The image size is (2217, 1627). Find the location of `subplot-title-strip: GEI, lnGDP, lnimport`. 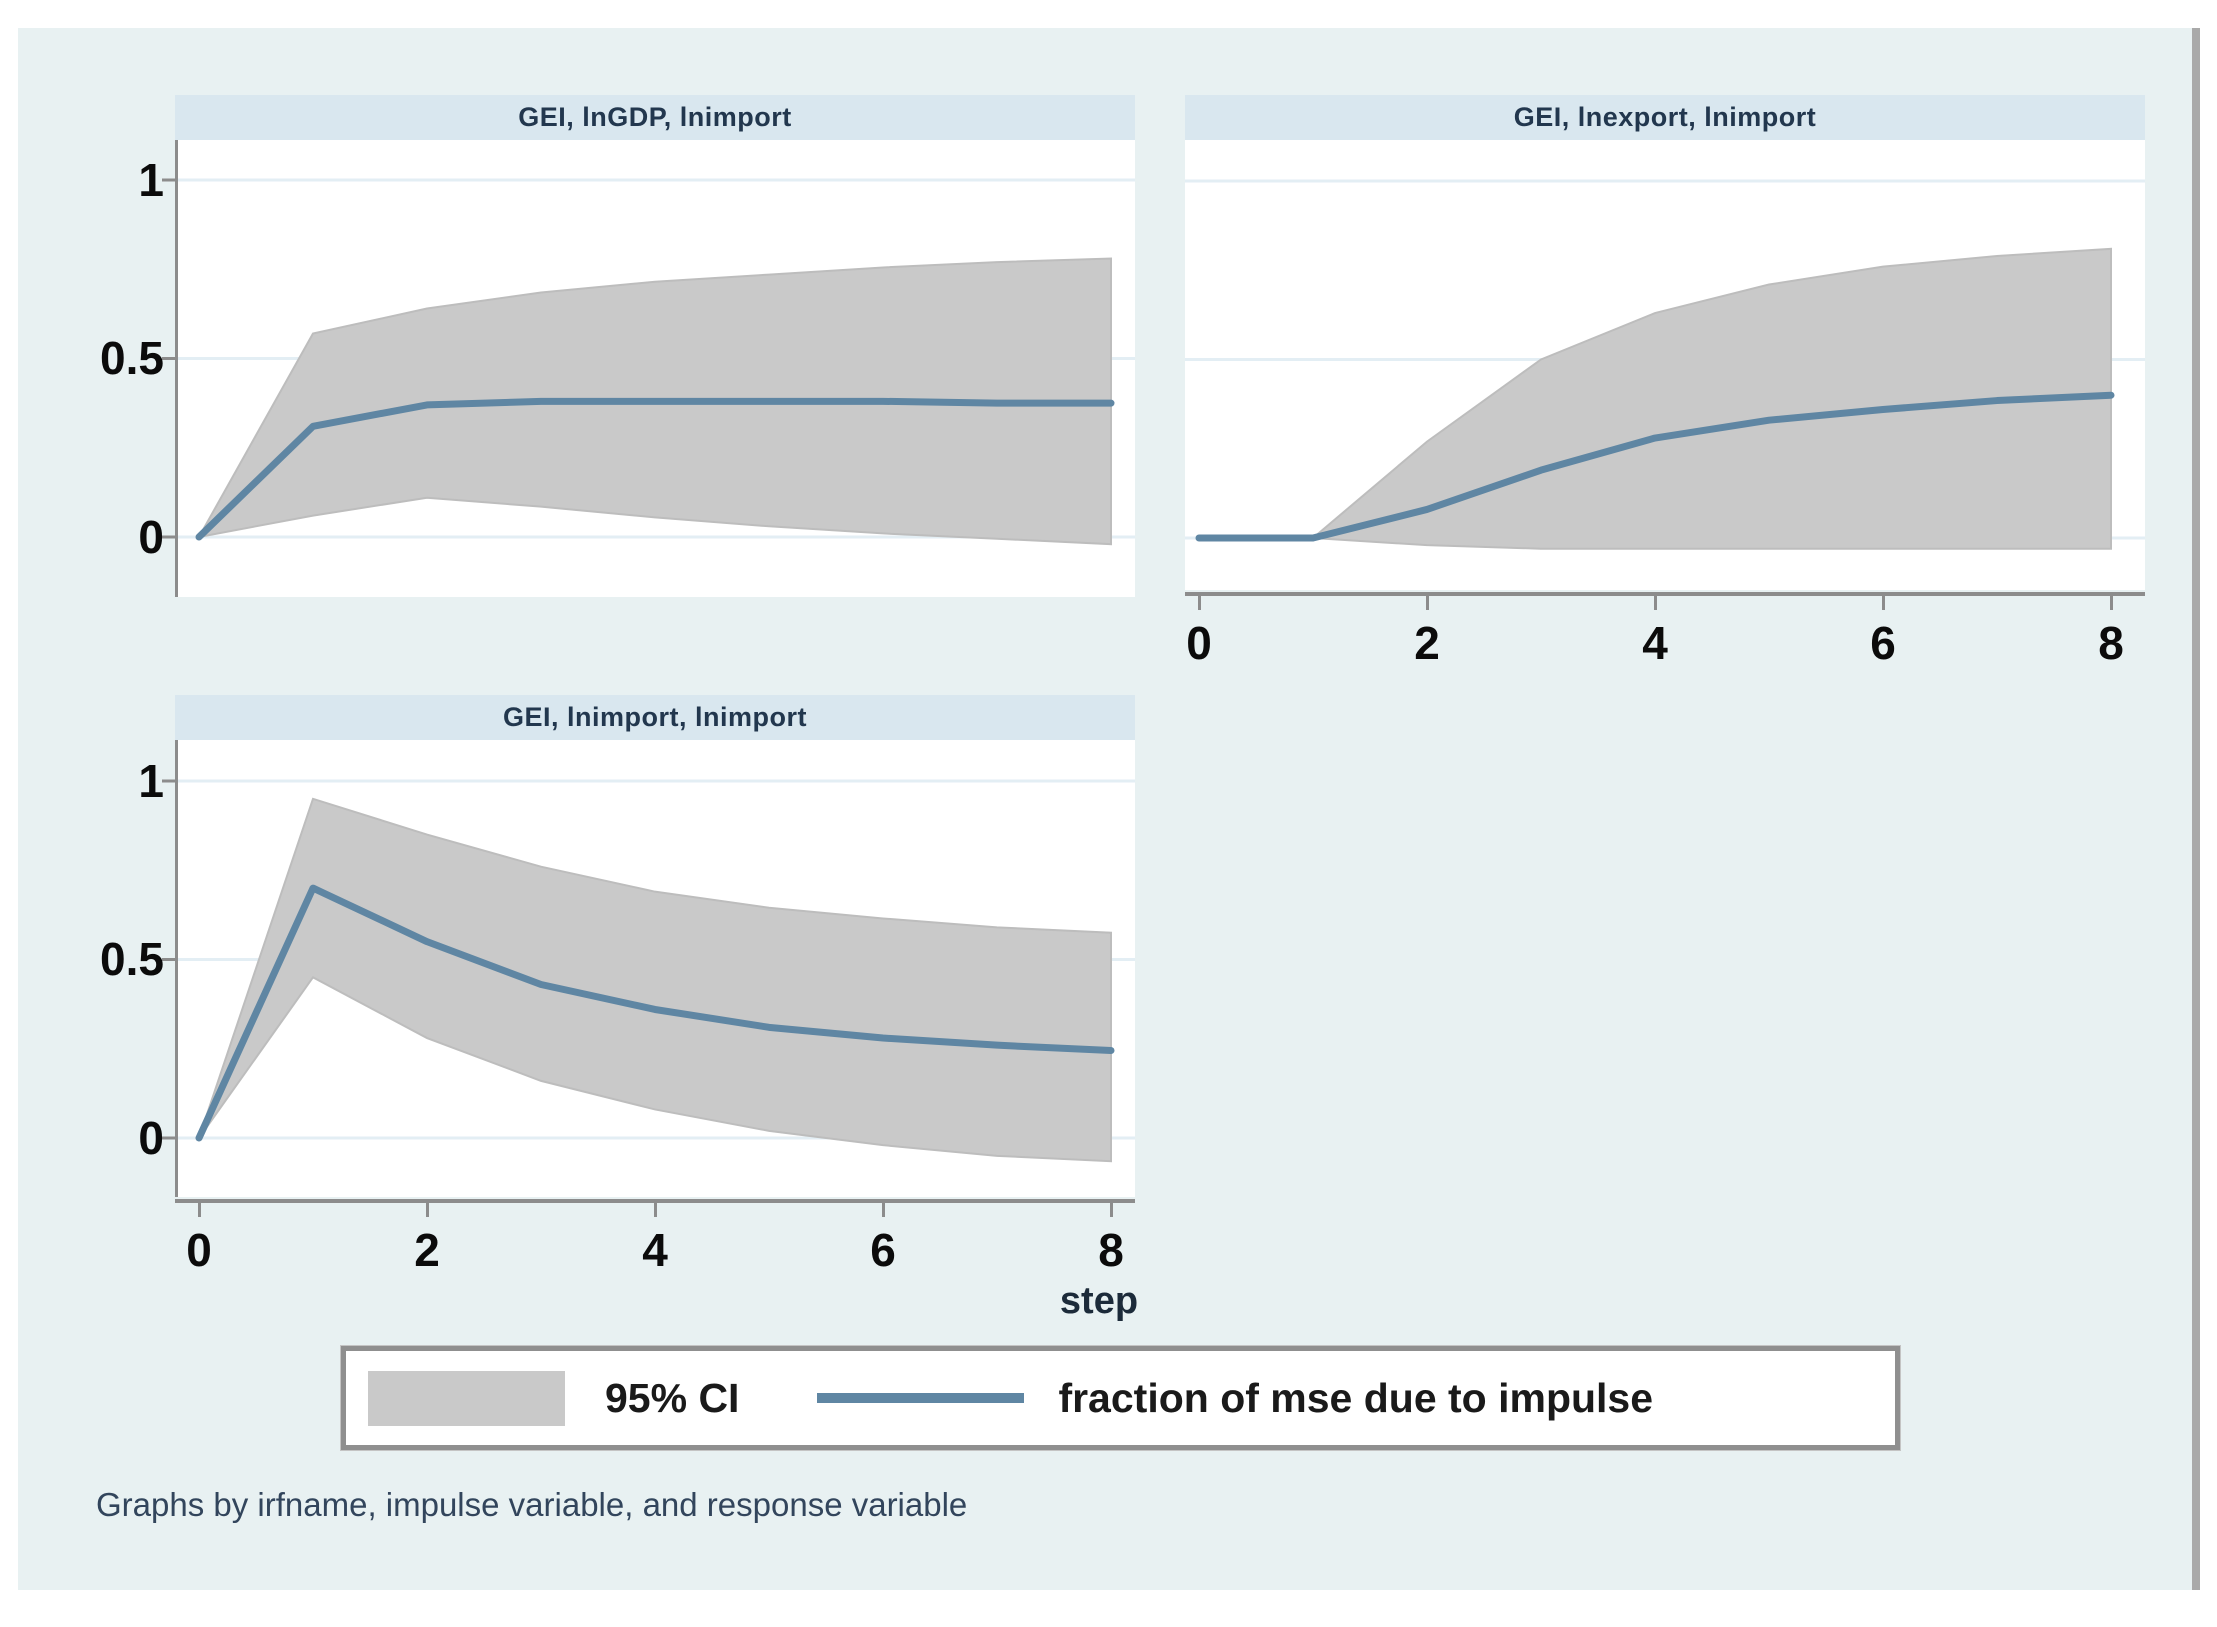

subplot-title-strip: GEI, lnGDP, lnimport is located at coordinates (655, 117).